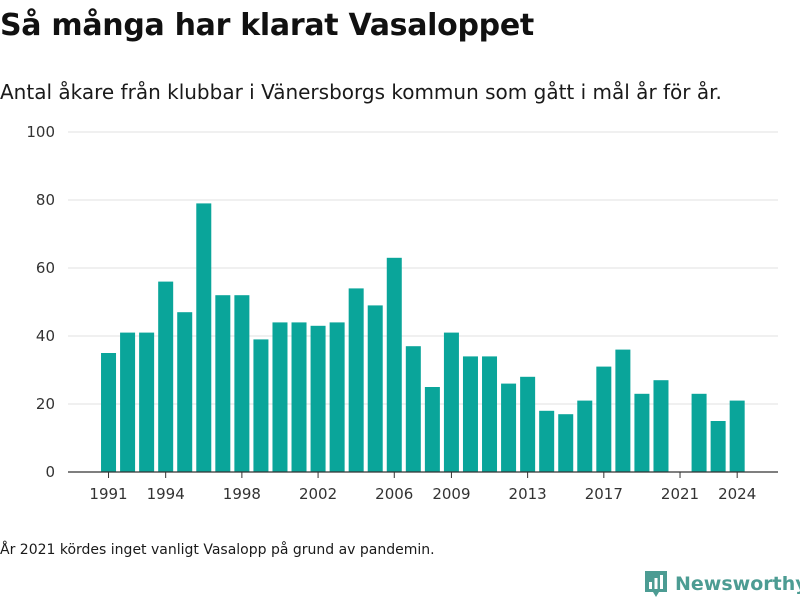 This screenshot has width=800, height=600. Describe the element at coordinates (45, 404) in the screenshot. I see `y-tick-label: 20` at that location.